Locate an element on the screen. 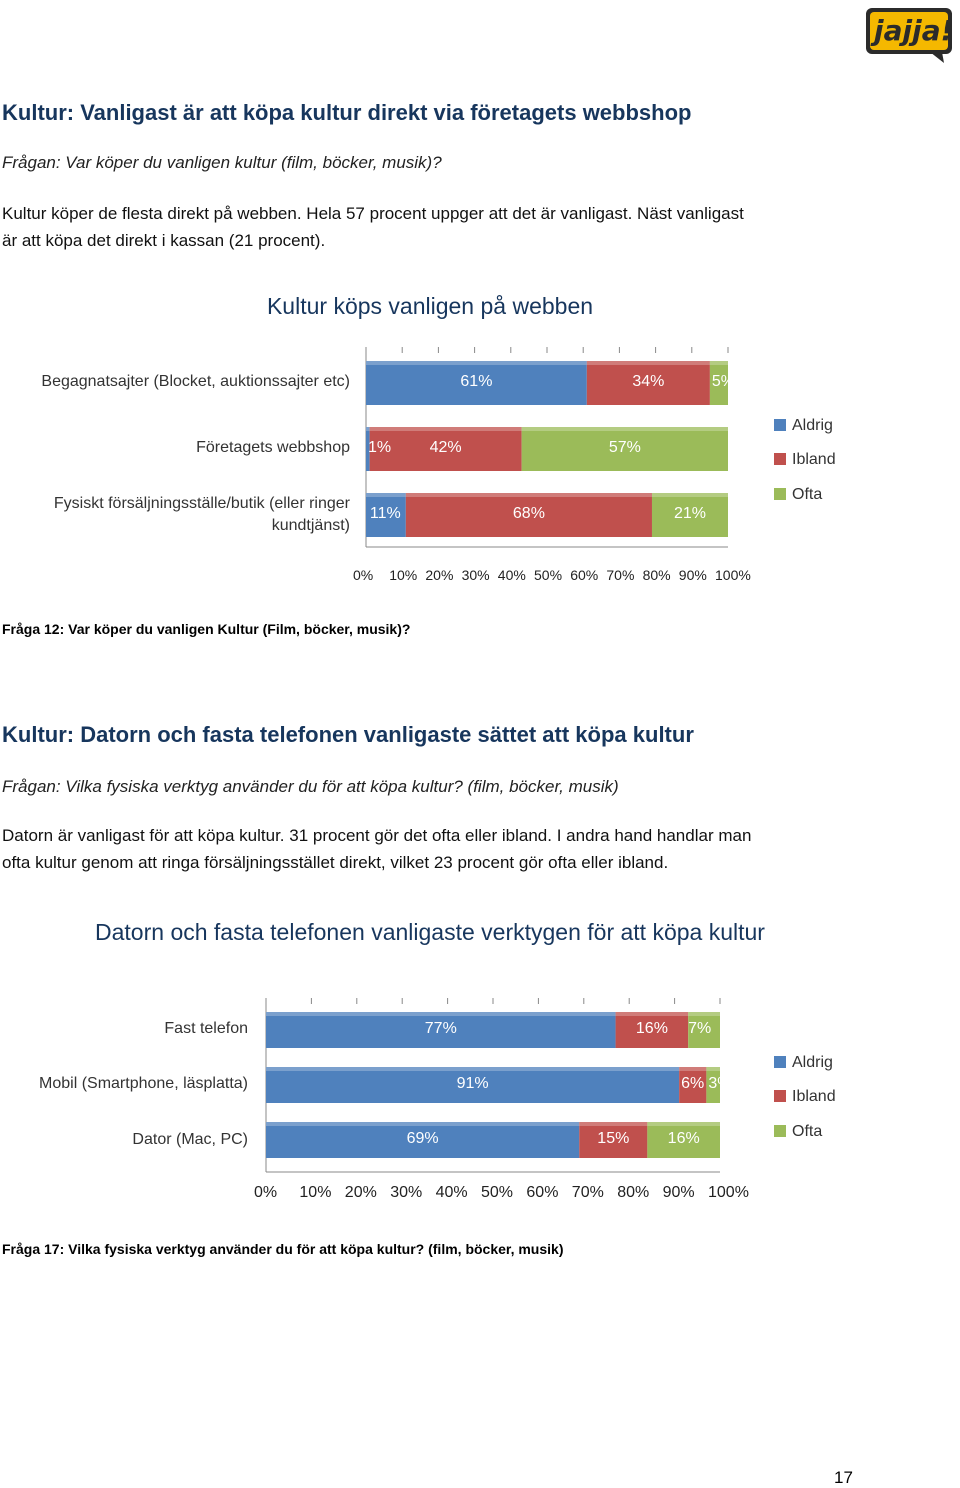 This screenshot has width=960, height=1488. chart1-legend-ofta: Ofta is located at coordinates (798, 495).